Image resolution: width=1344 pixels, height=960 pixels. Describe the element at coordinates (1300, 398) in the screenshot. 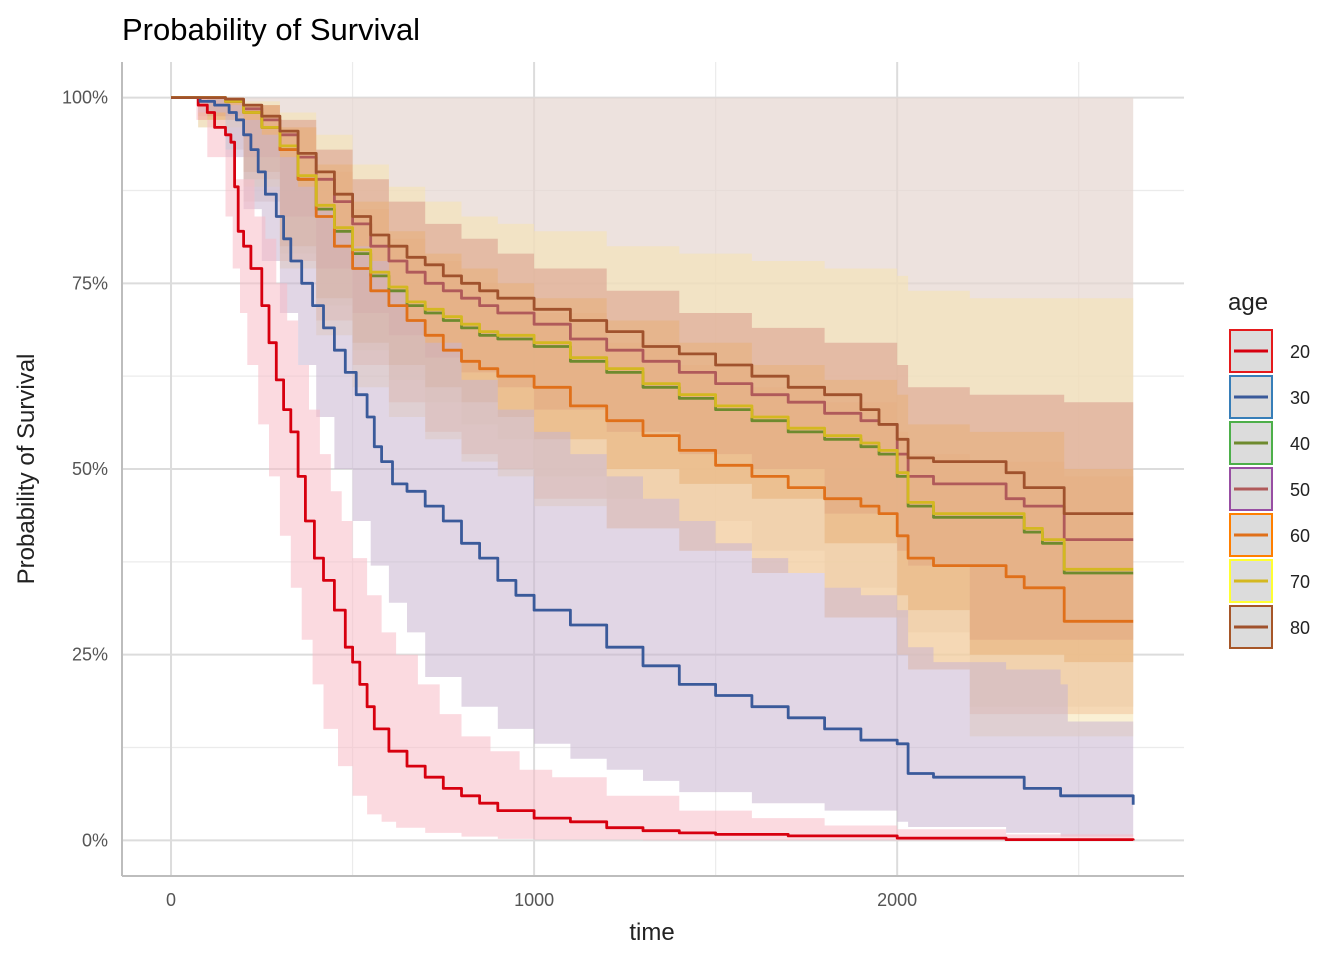

I see `legend-label-30: 30` at that location.